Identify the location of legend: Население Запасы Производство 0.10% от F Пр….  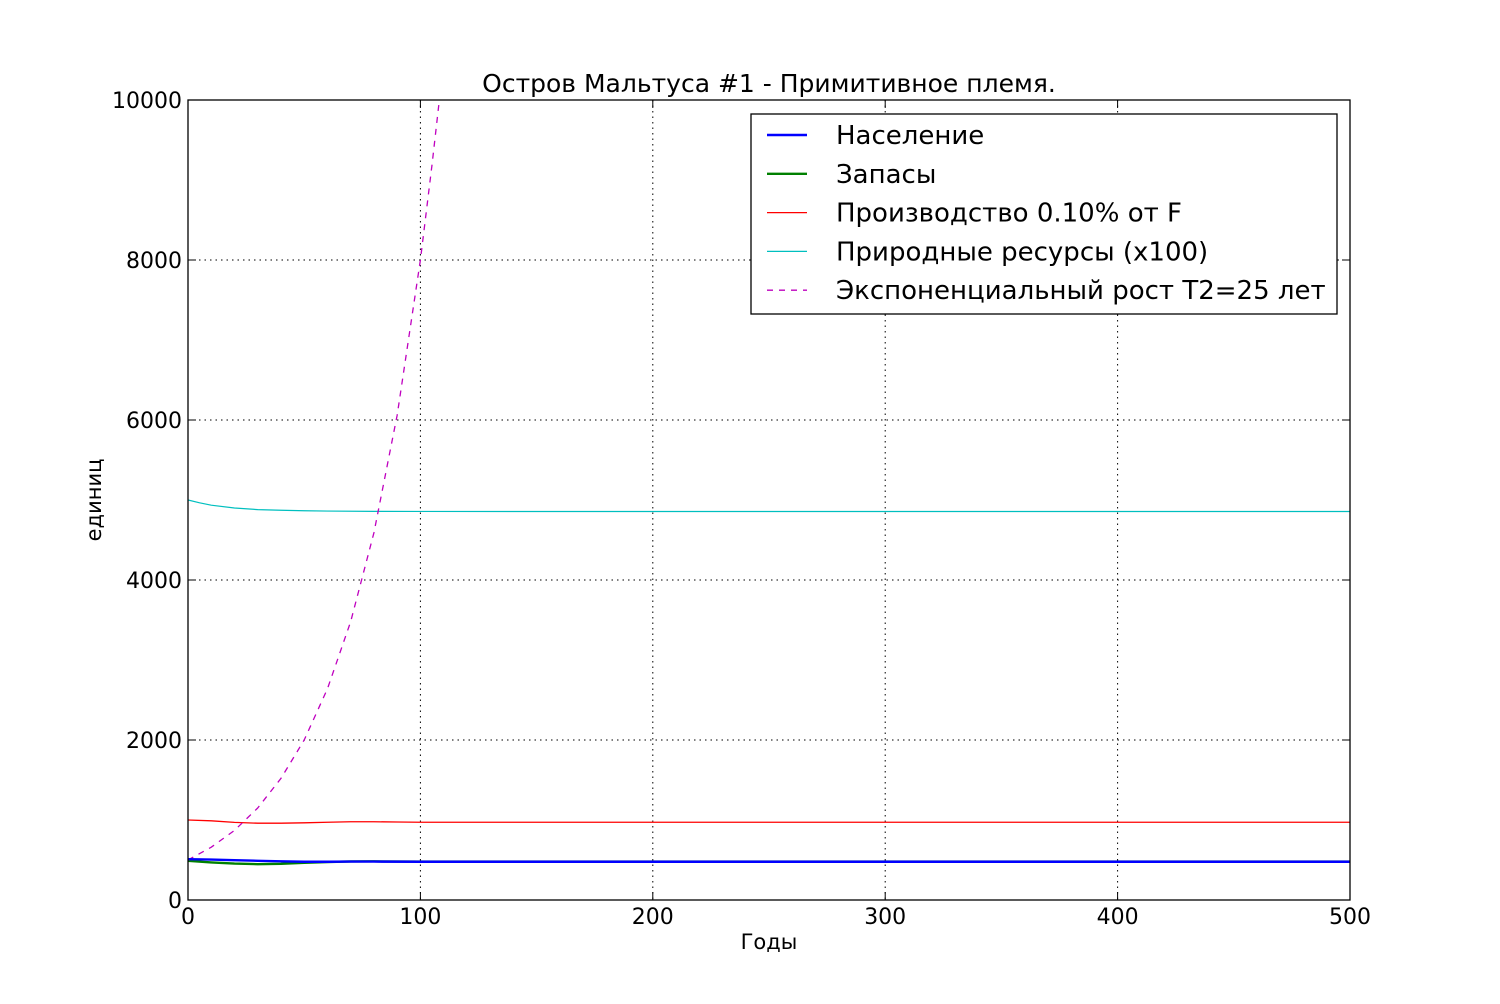
(1044, 214).